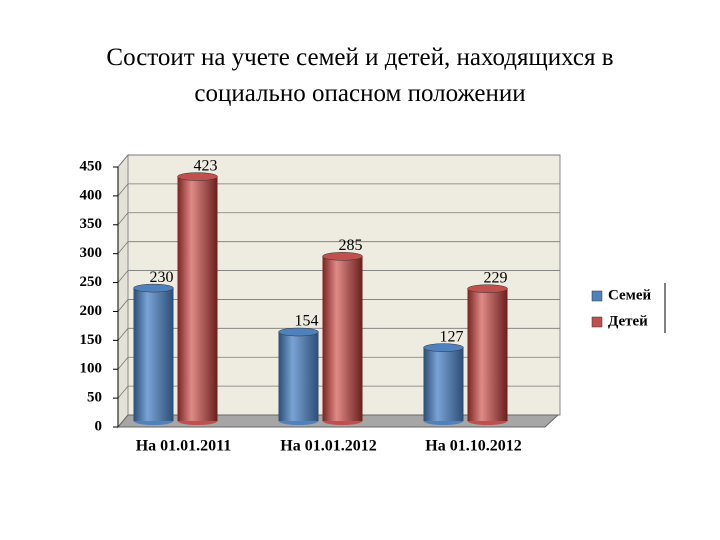  What do you see at coordinates (162, 277) in the screenshot?
I see `value-label: 230` at bounding box center [162, 277].